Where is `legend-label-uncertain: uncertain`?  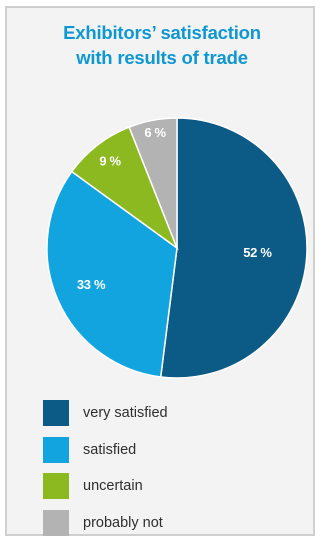 legend-label-uncertain: uncertain is located at coordinates (113, 486).